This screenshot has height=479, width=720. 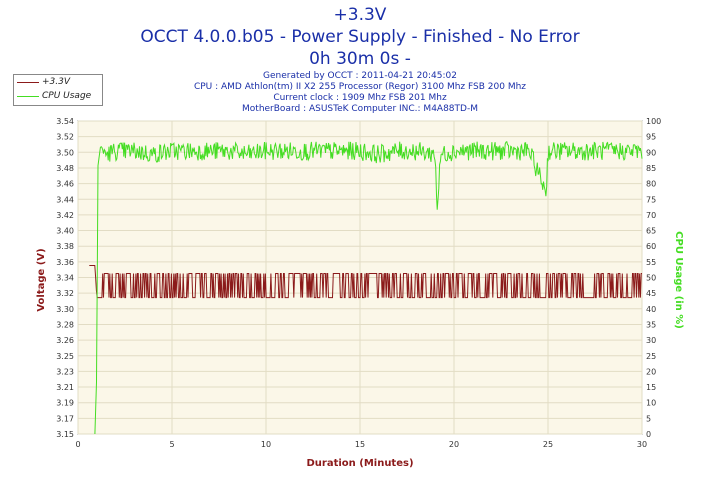 What do you see at coordinates (65, 262) in the screenshot?
I see `y-left-tick-label: 3.36` at bounding box center [65, 262].